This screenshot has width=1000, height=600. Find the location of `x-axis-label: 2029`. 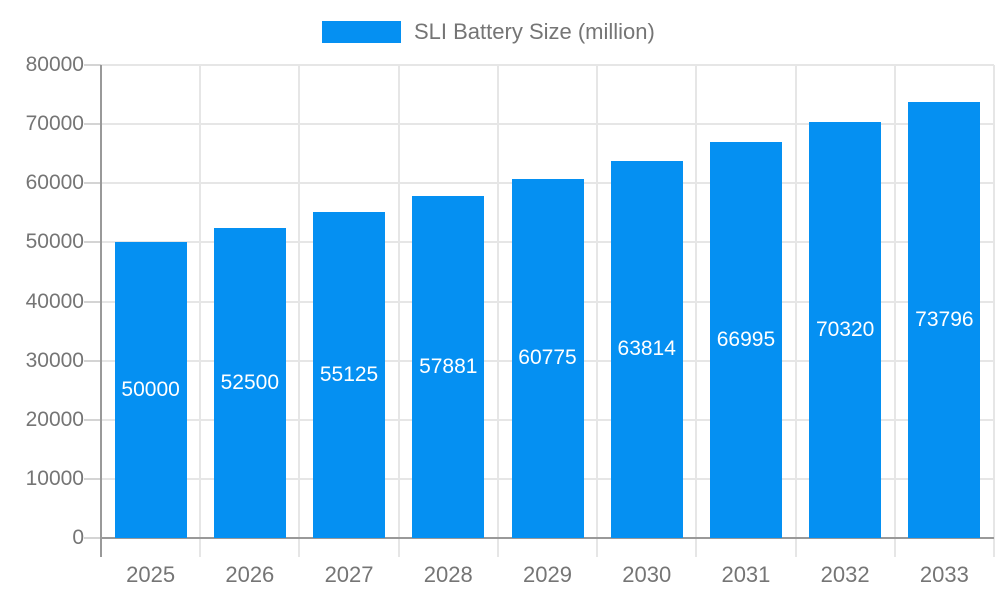

x-axis-label: 2029 is located at coordinates (547, 574).